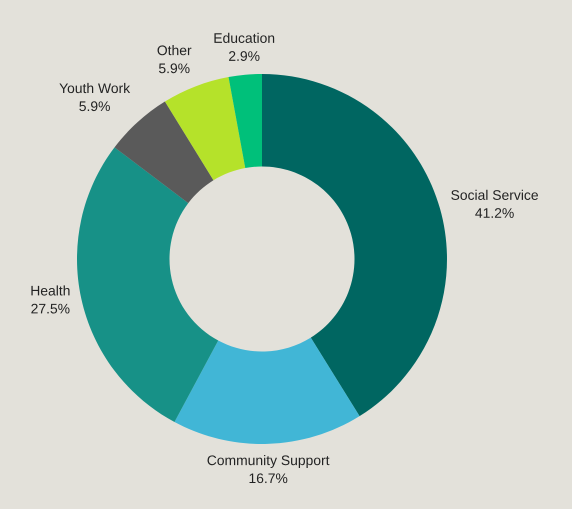 The width and height of the screenshot is (572, 509). Describe the element at coordinates (94, 88) in the screenshot. I see `slice-label: Youth Work` at that location.